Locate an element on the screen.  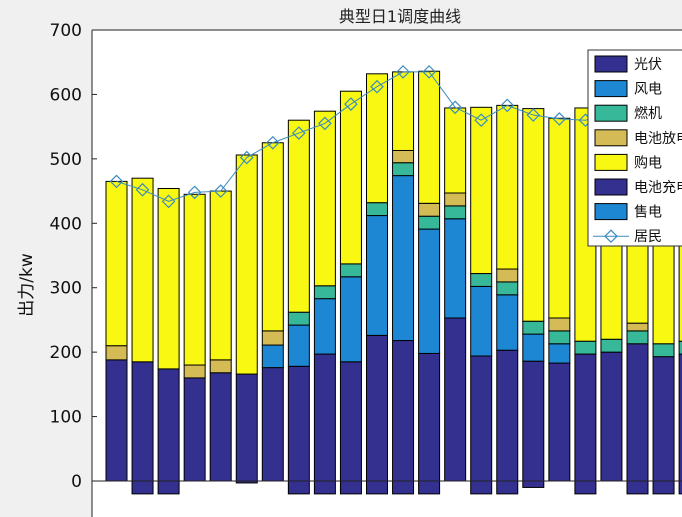
bar-1-购电 is located at coordinates (116, 263).